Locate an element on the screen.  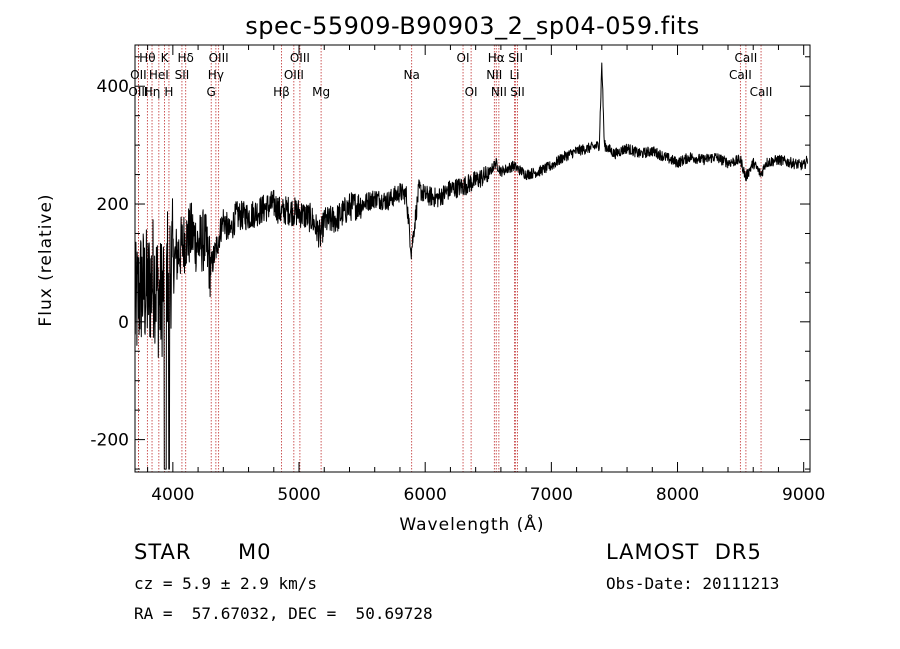
object-subclass: M0 is located at coordinates (255, 552).